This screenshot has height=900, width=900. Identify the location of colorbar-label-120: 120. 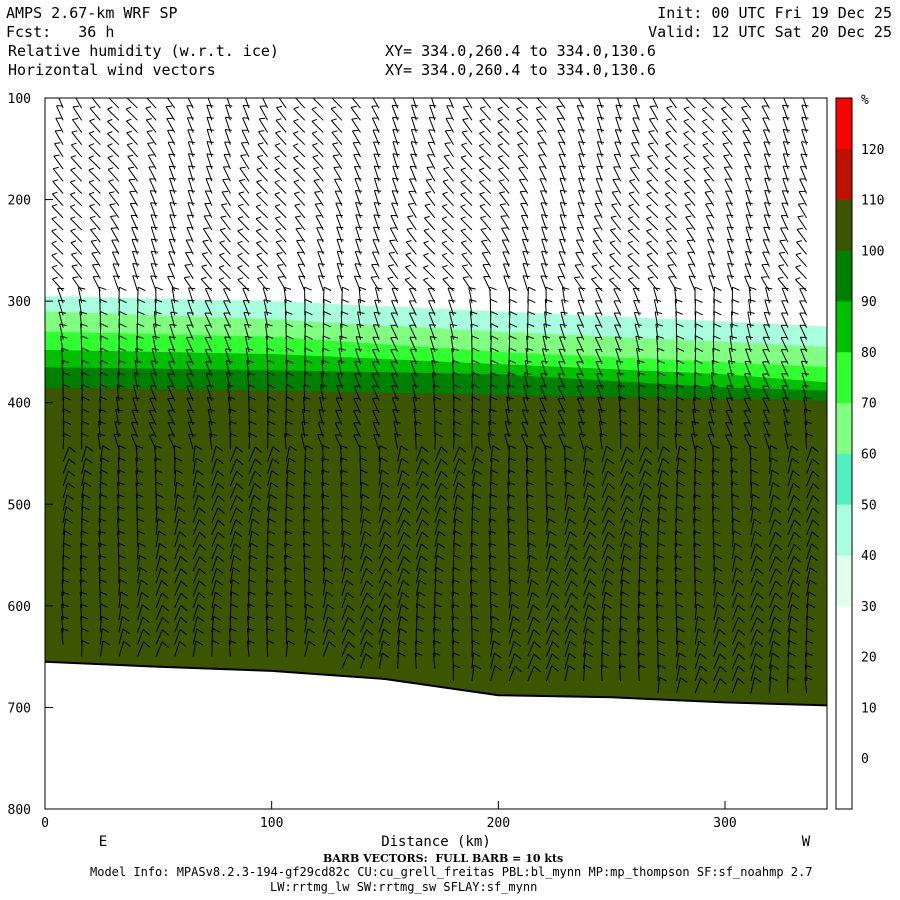
(872, 150).